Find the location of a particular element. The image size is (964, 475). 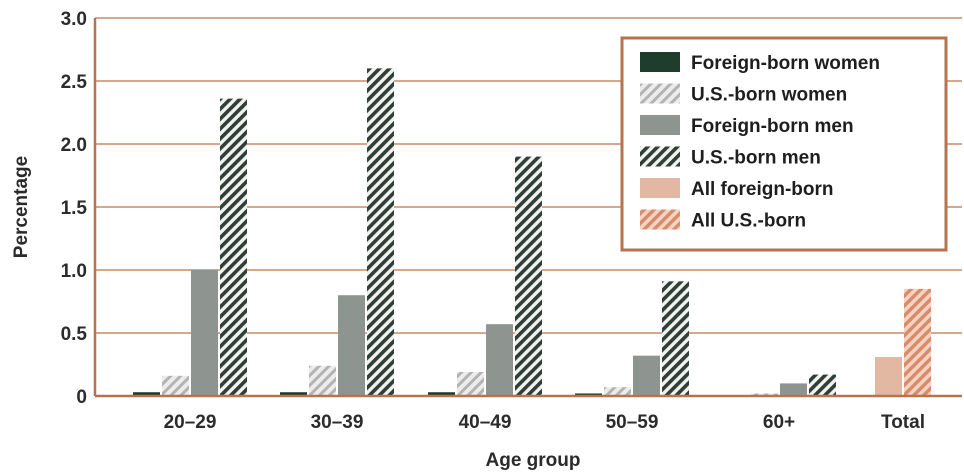

legend-label: U.S.-born men is located at coordinates (756, 158).